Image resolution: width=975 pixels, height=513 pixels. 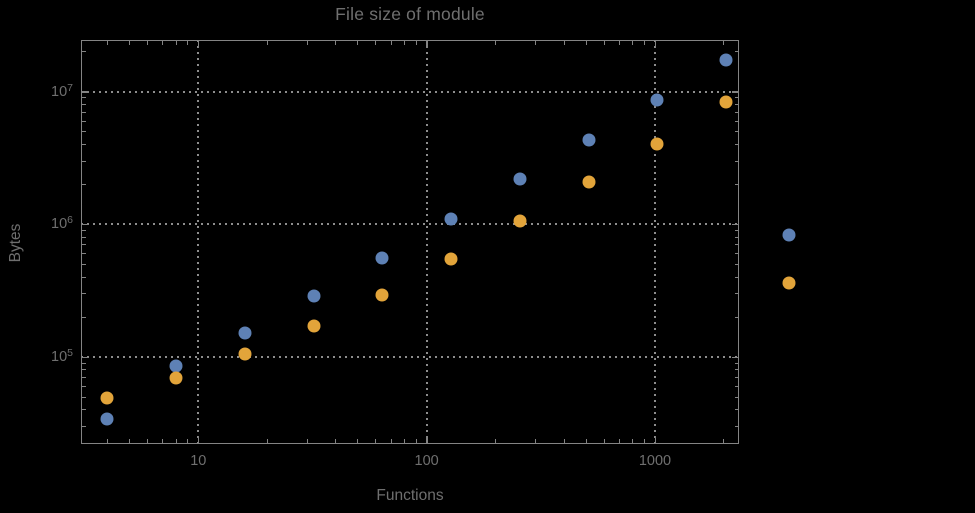 What do you see at coordinates (426, 242) in the screenshot?
I see `x-gridline` at bounding box center [426, 242].